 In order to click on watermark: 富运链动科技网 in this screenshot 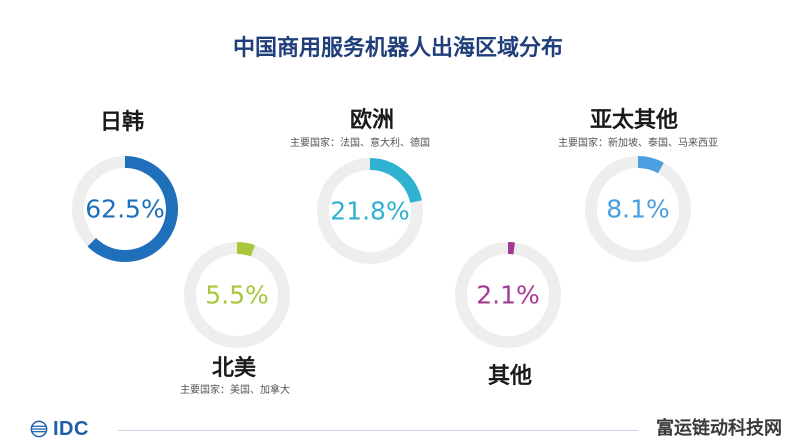, I will do `click(719, 428)`.